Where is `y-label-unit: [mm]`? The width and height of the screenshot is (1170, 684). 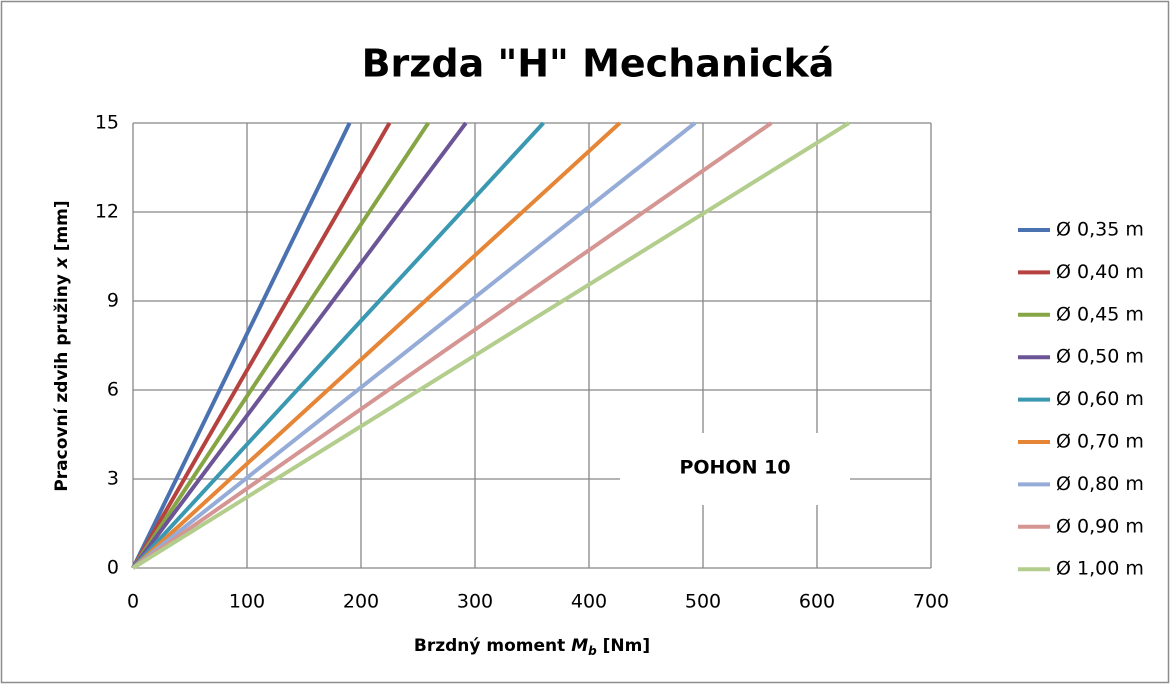
y-label-unit: [mm] is located at coordinates (62, 228).